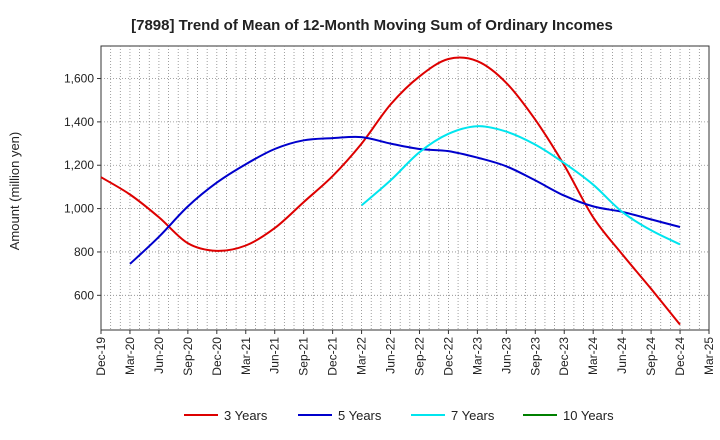 The width and height of the screenshot is (720, 440). I want to click on y-tick-label: 800, so click(84, 252).